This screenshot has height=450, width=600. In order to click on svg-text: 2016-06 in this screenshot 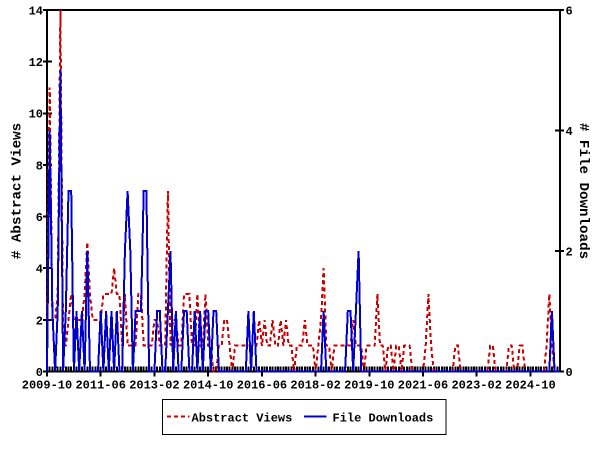, I will do `click(262, 386)`.